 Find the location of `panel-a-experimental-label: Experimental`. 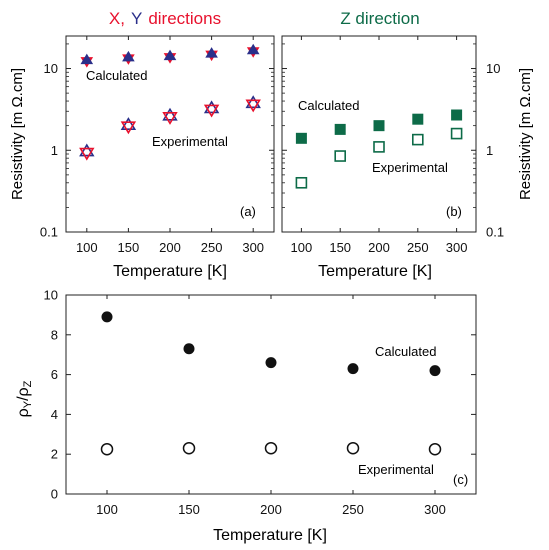

panel-a-experimental-label: Experimental is located at coordinates (190, 141).